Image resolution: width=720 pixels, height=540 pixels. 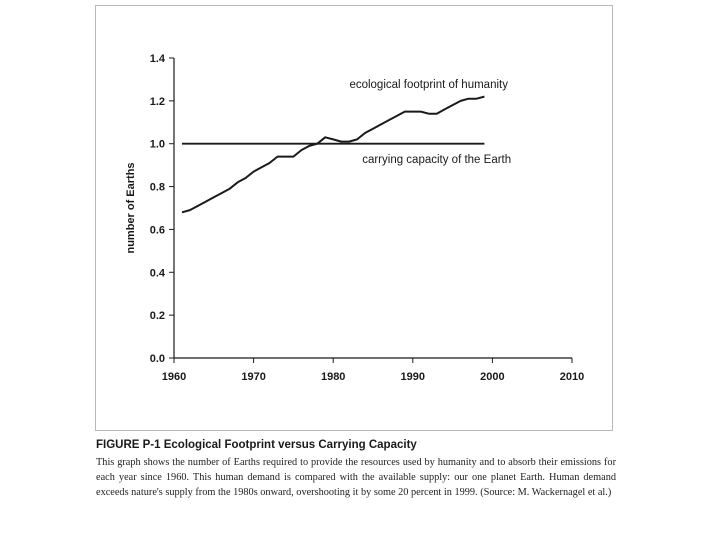 I want to click on x-tick-label: 2000, so click(x=492, y=377).